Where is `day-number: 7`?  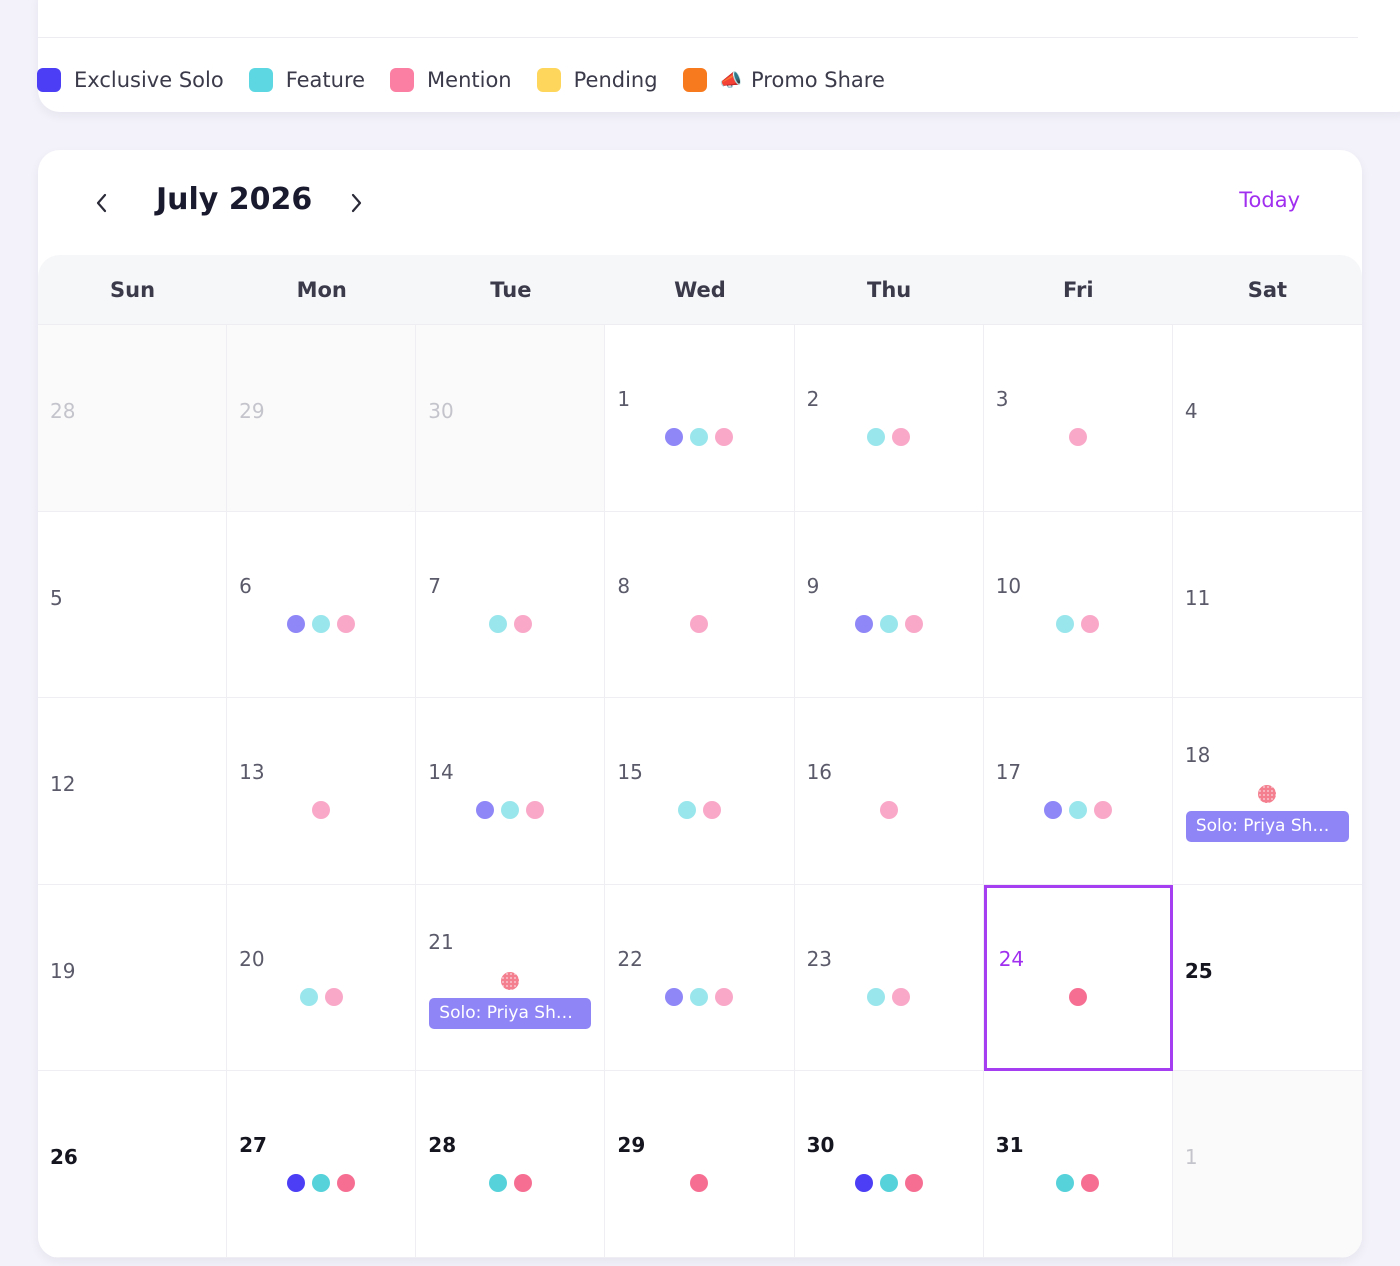 day-number: 7 is located at coordinates (435, 585).